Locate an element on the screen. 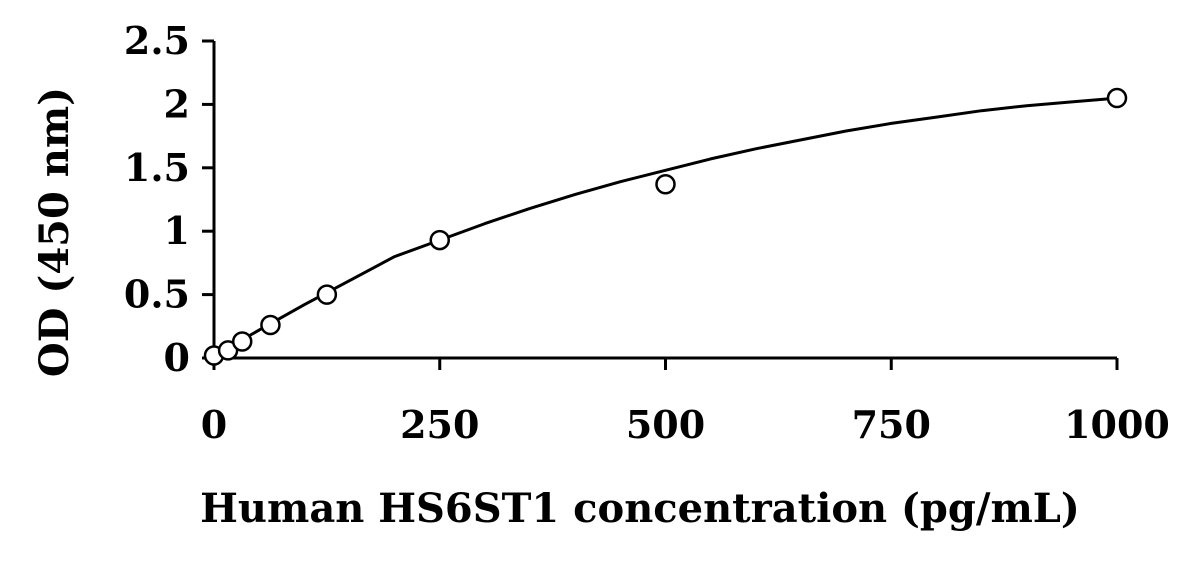  y-tick-label: 1 is located at coordinates (177, 230).